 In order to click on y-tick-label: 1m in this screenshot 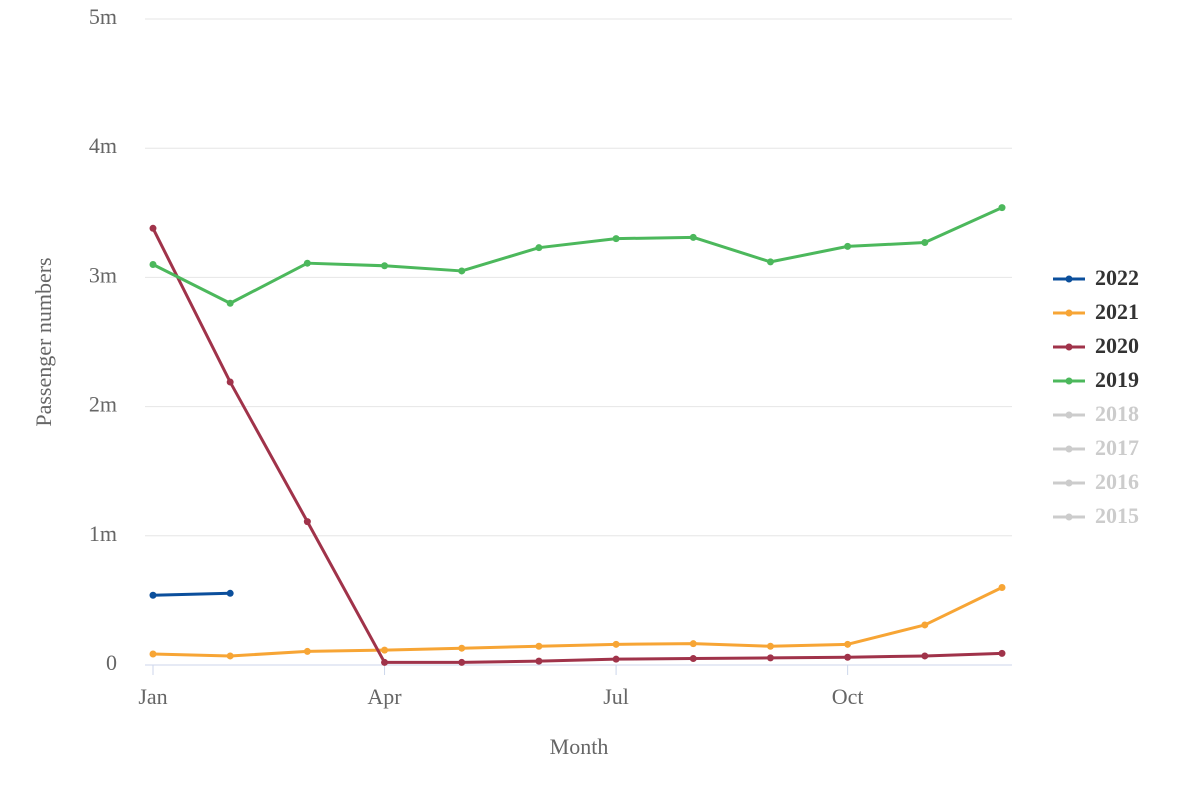, I will do `click(103, 533)`.